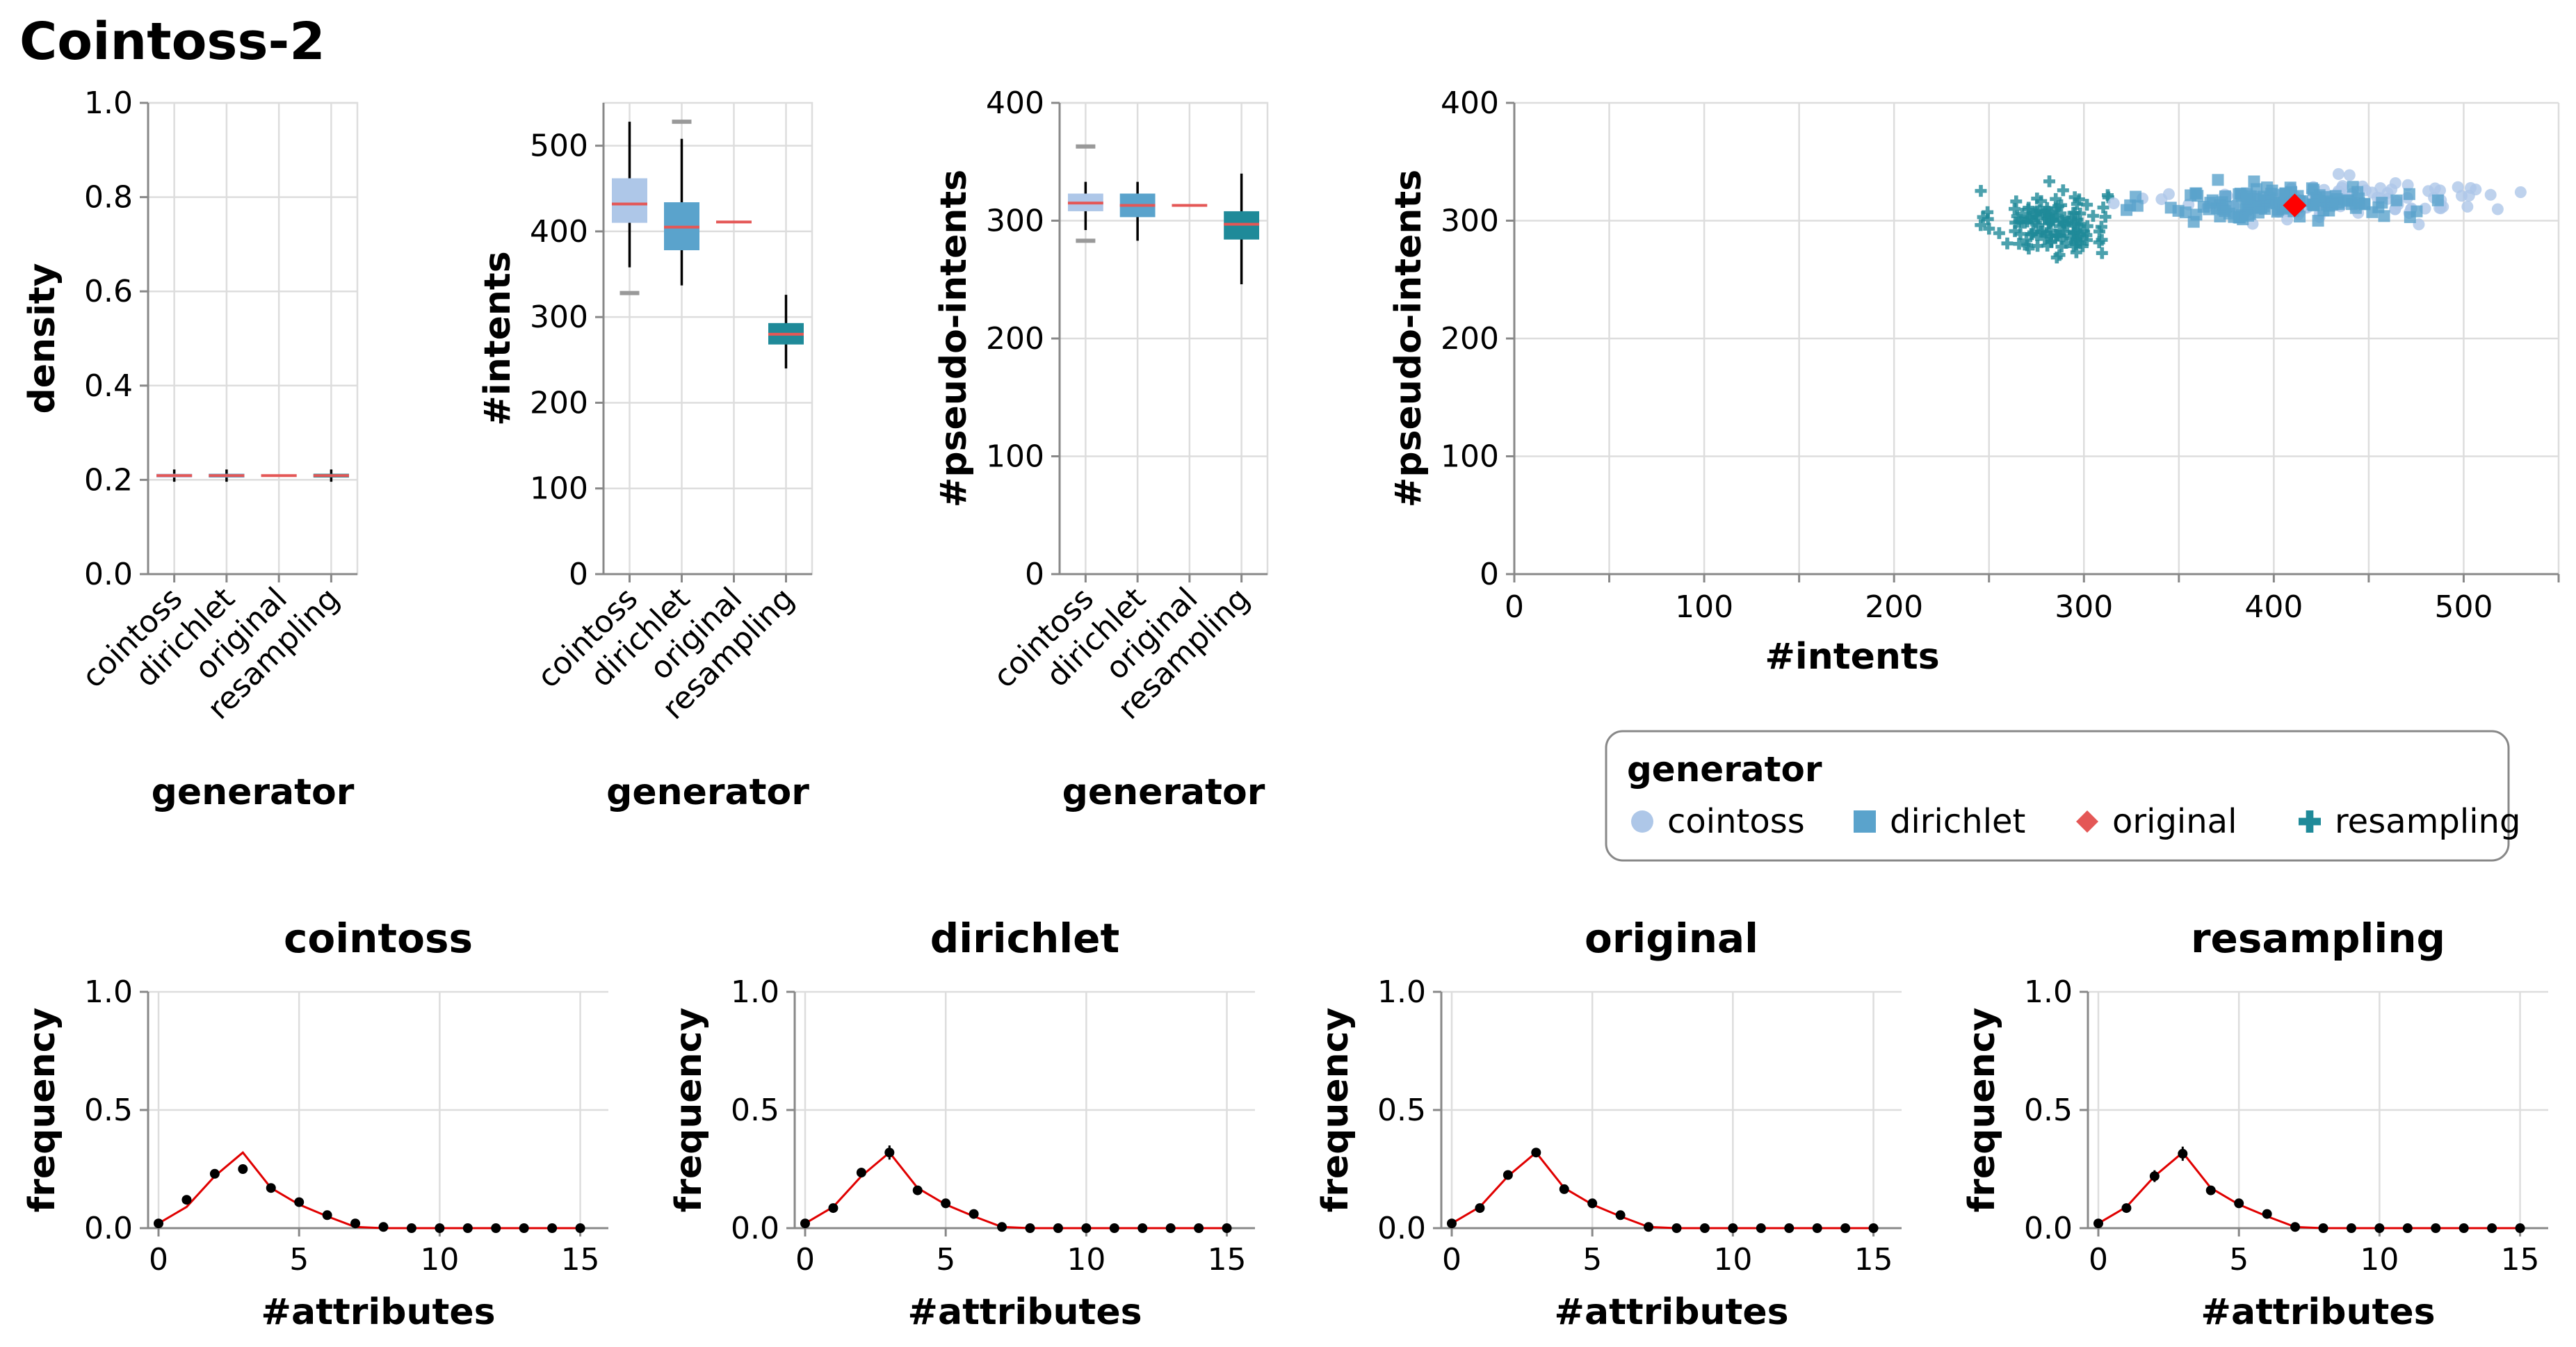 This screenshot has height=1347, width=2576. What do you see at coordinates (1736, 821) in the screenshot?
I see `legend-label-cointoss: cointoss` at bounding box center [1736, 821].